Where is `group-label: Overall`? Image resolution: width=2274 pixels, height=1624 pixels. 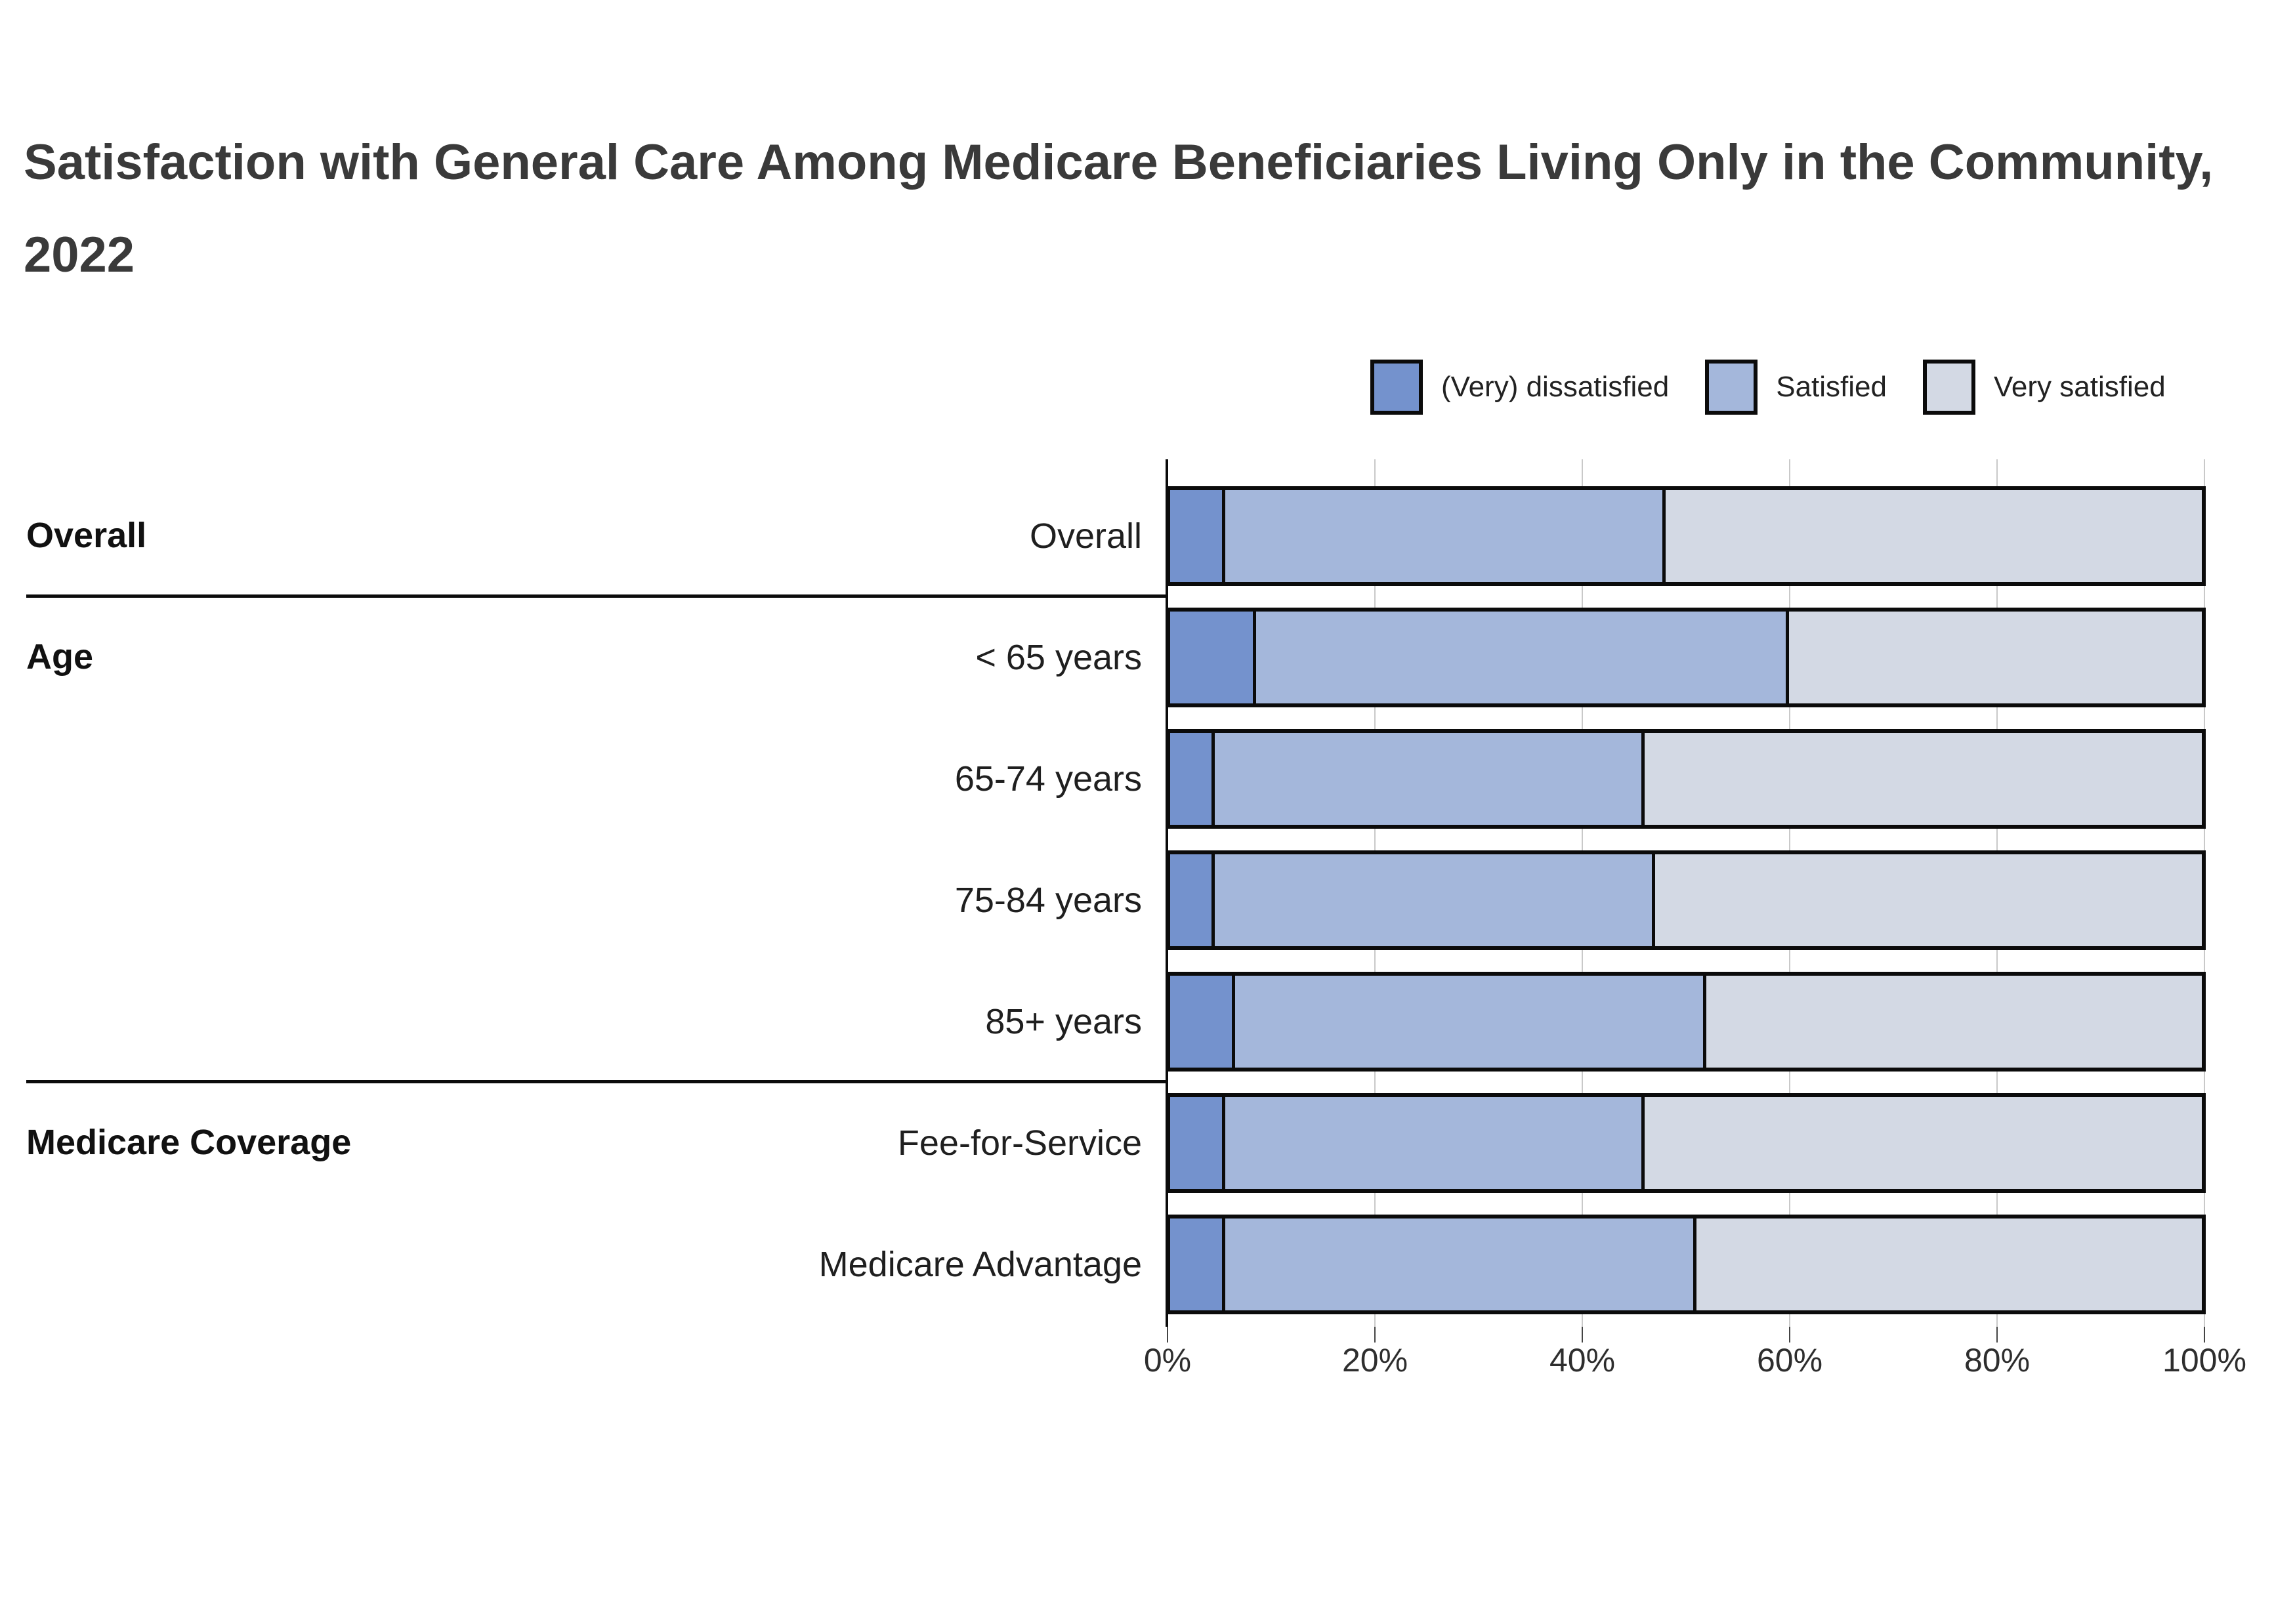
group-label: Overall is located at coordinates (86, 535).